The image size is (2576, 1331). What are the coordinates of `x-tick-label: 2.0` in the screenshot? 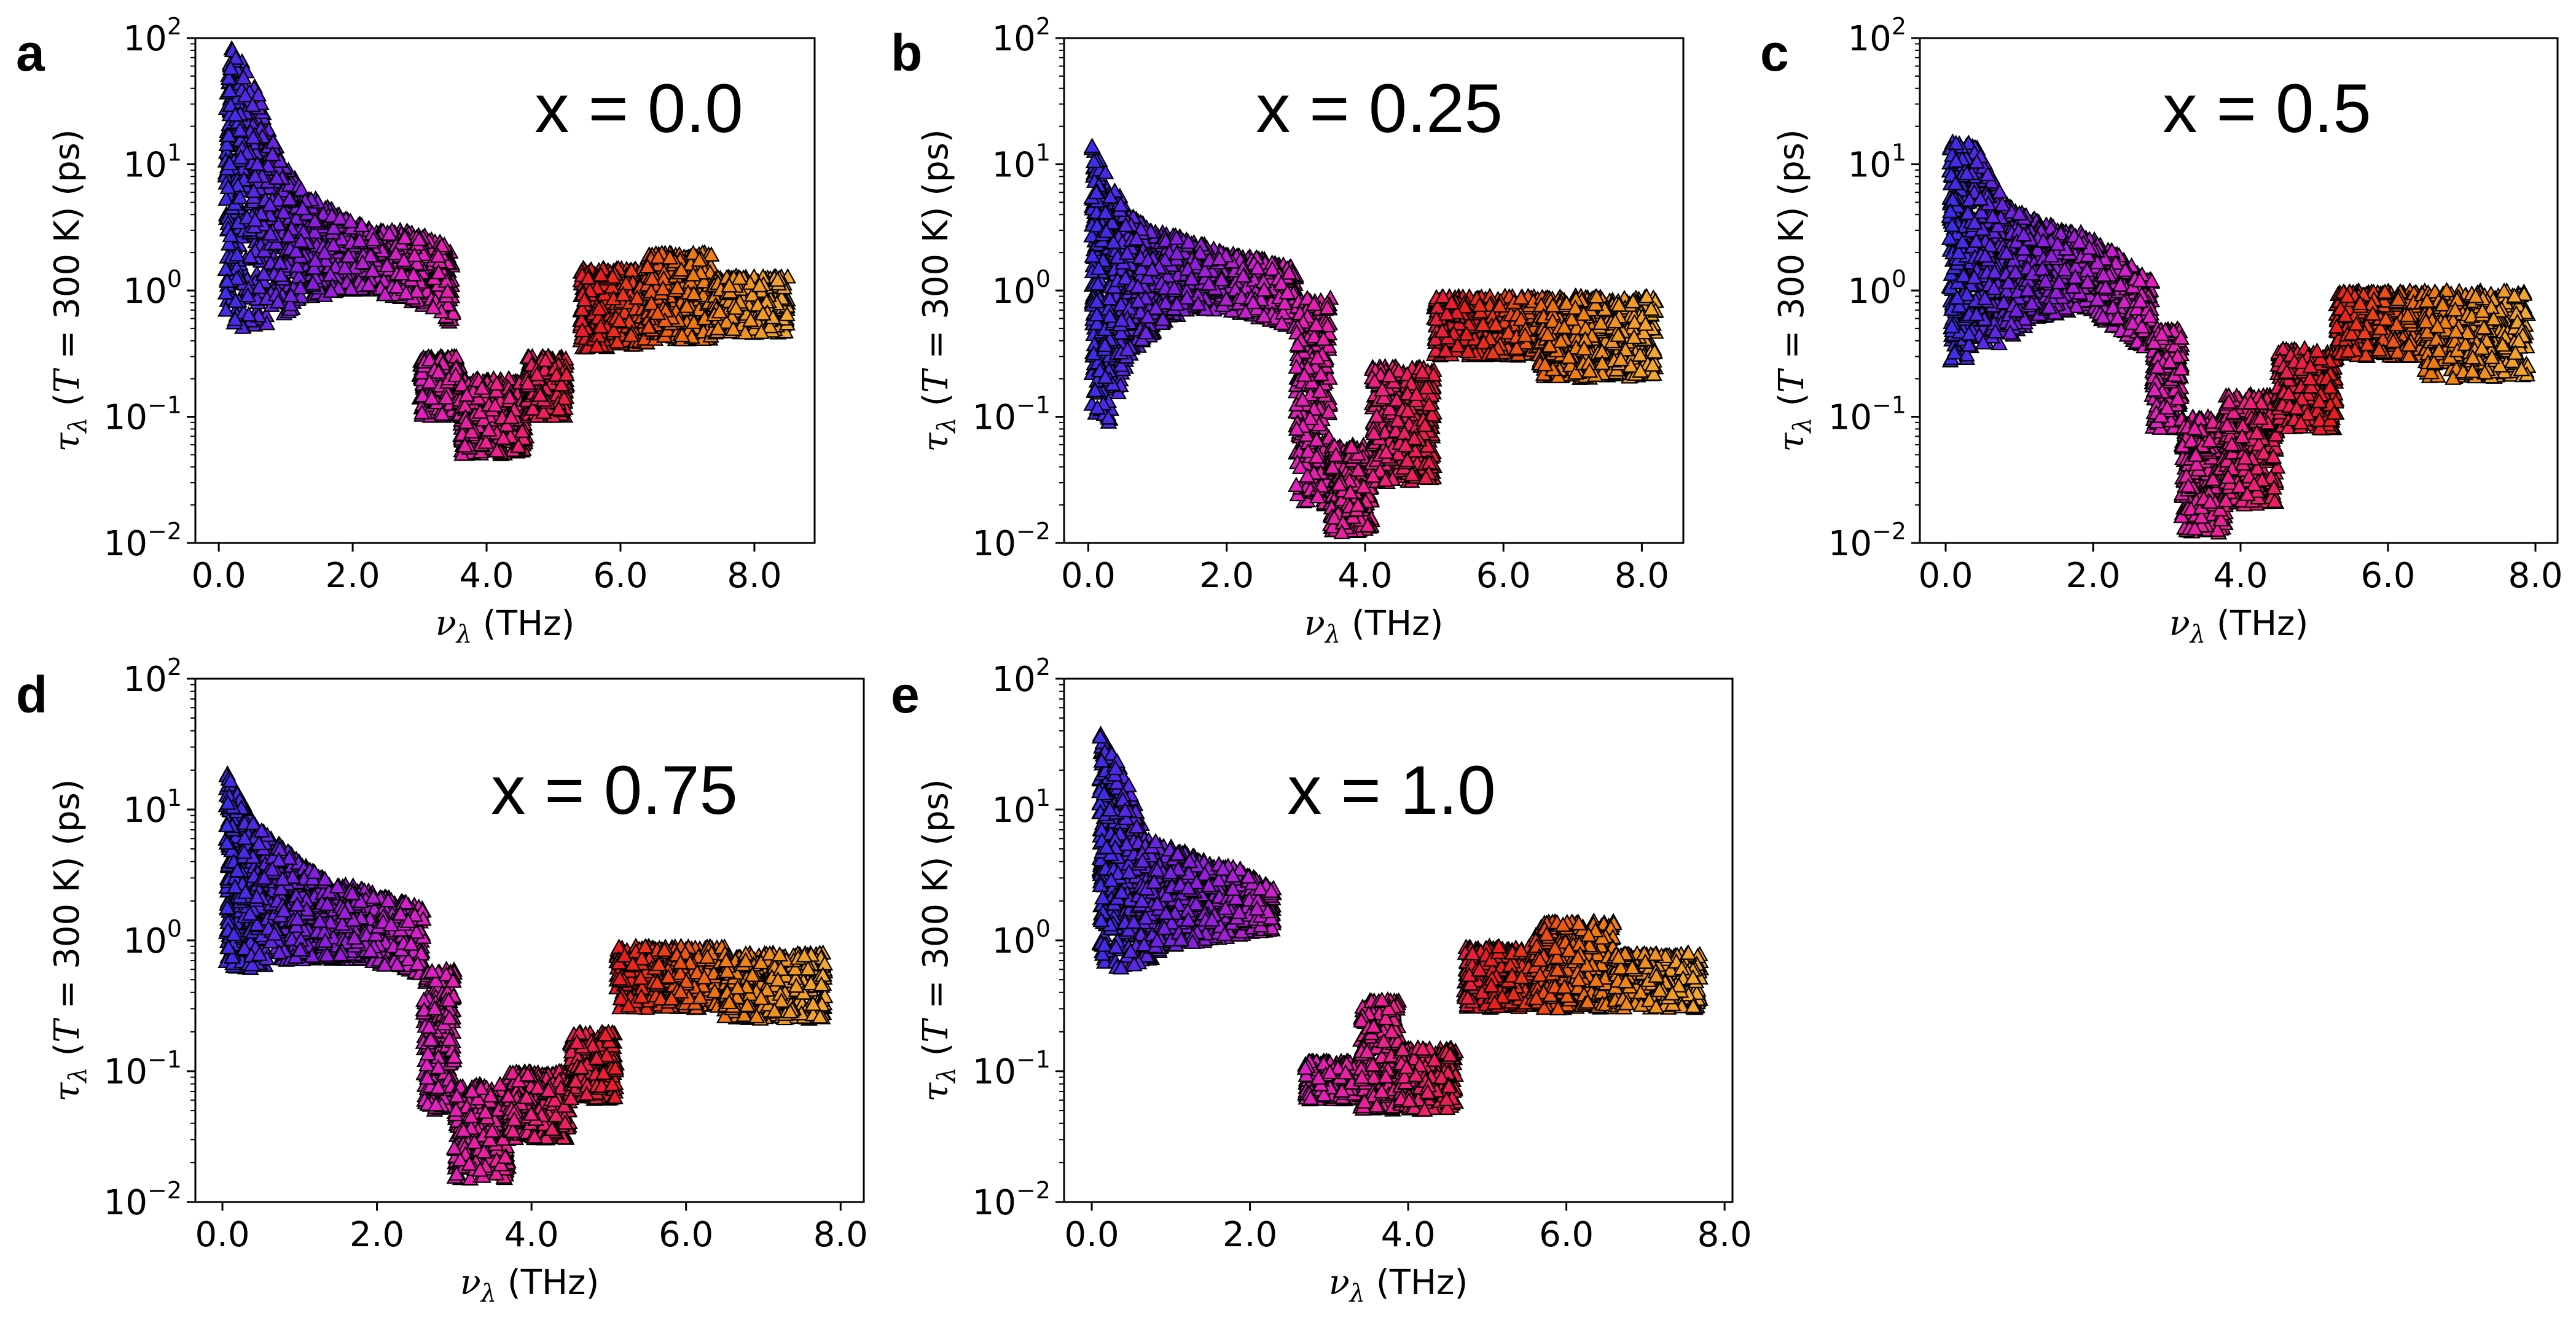 It's located at (353, 576).